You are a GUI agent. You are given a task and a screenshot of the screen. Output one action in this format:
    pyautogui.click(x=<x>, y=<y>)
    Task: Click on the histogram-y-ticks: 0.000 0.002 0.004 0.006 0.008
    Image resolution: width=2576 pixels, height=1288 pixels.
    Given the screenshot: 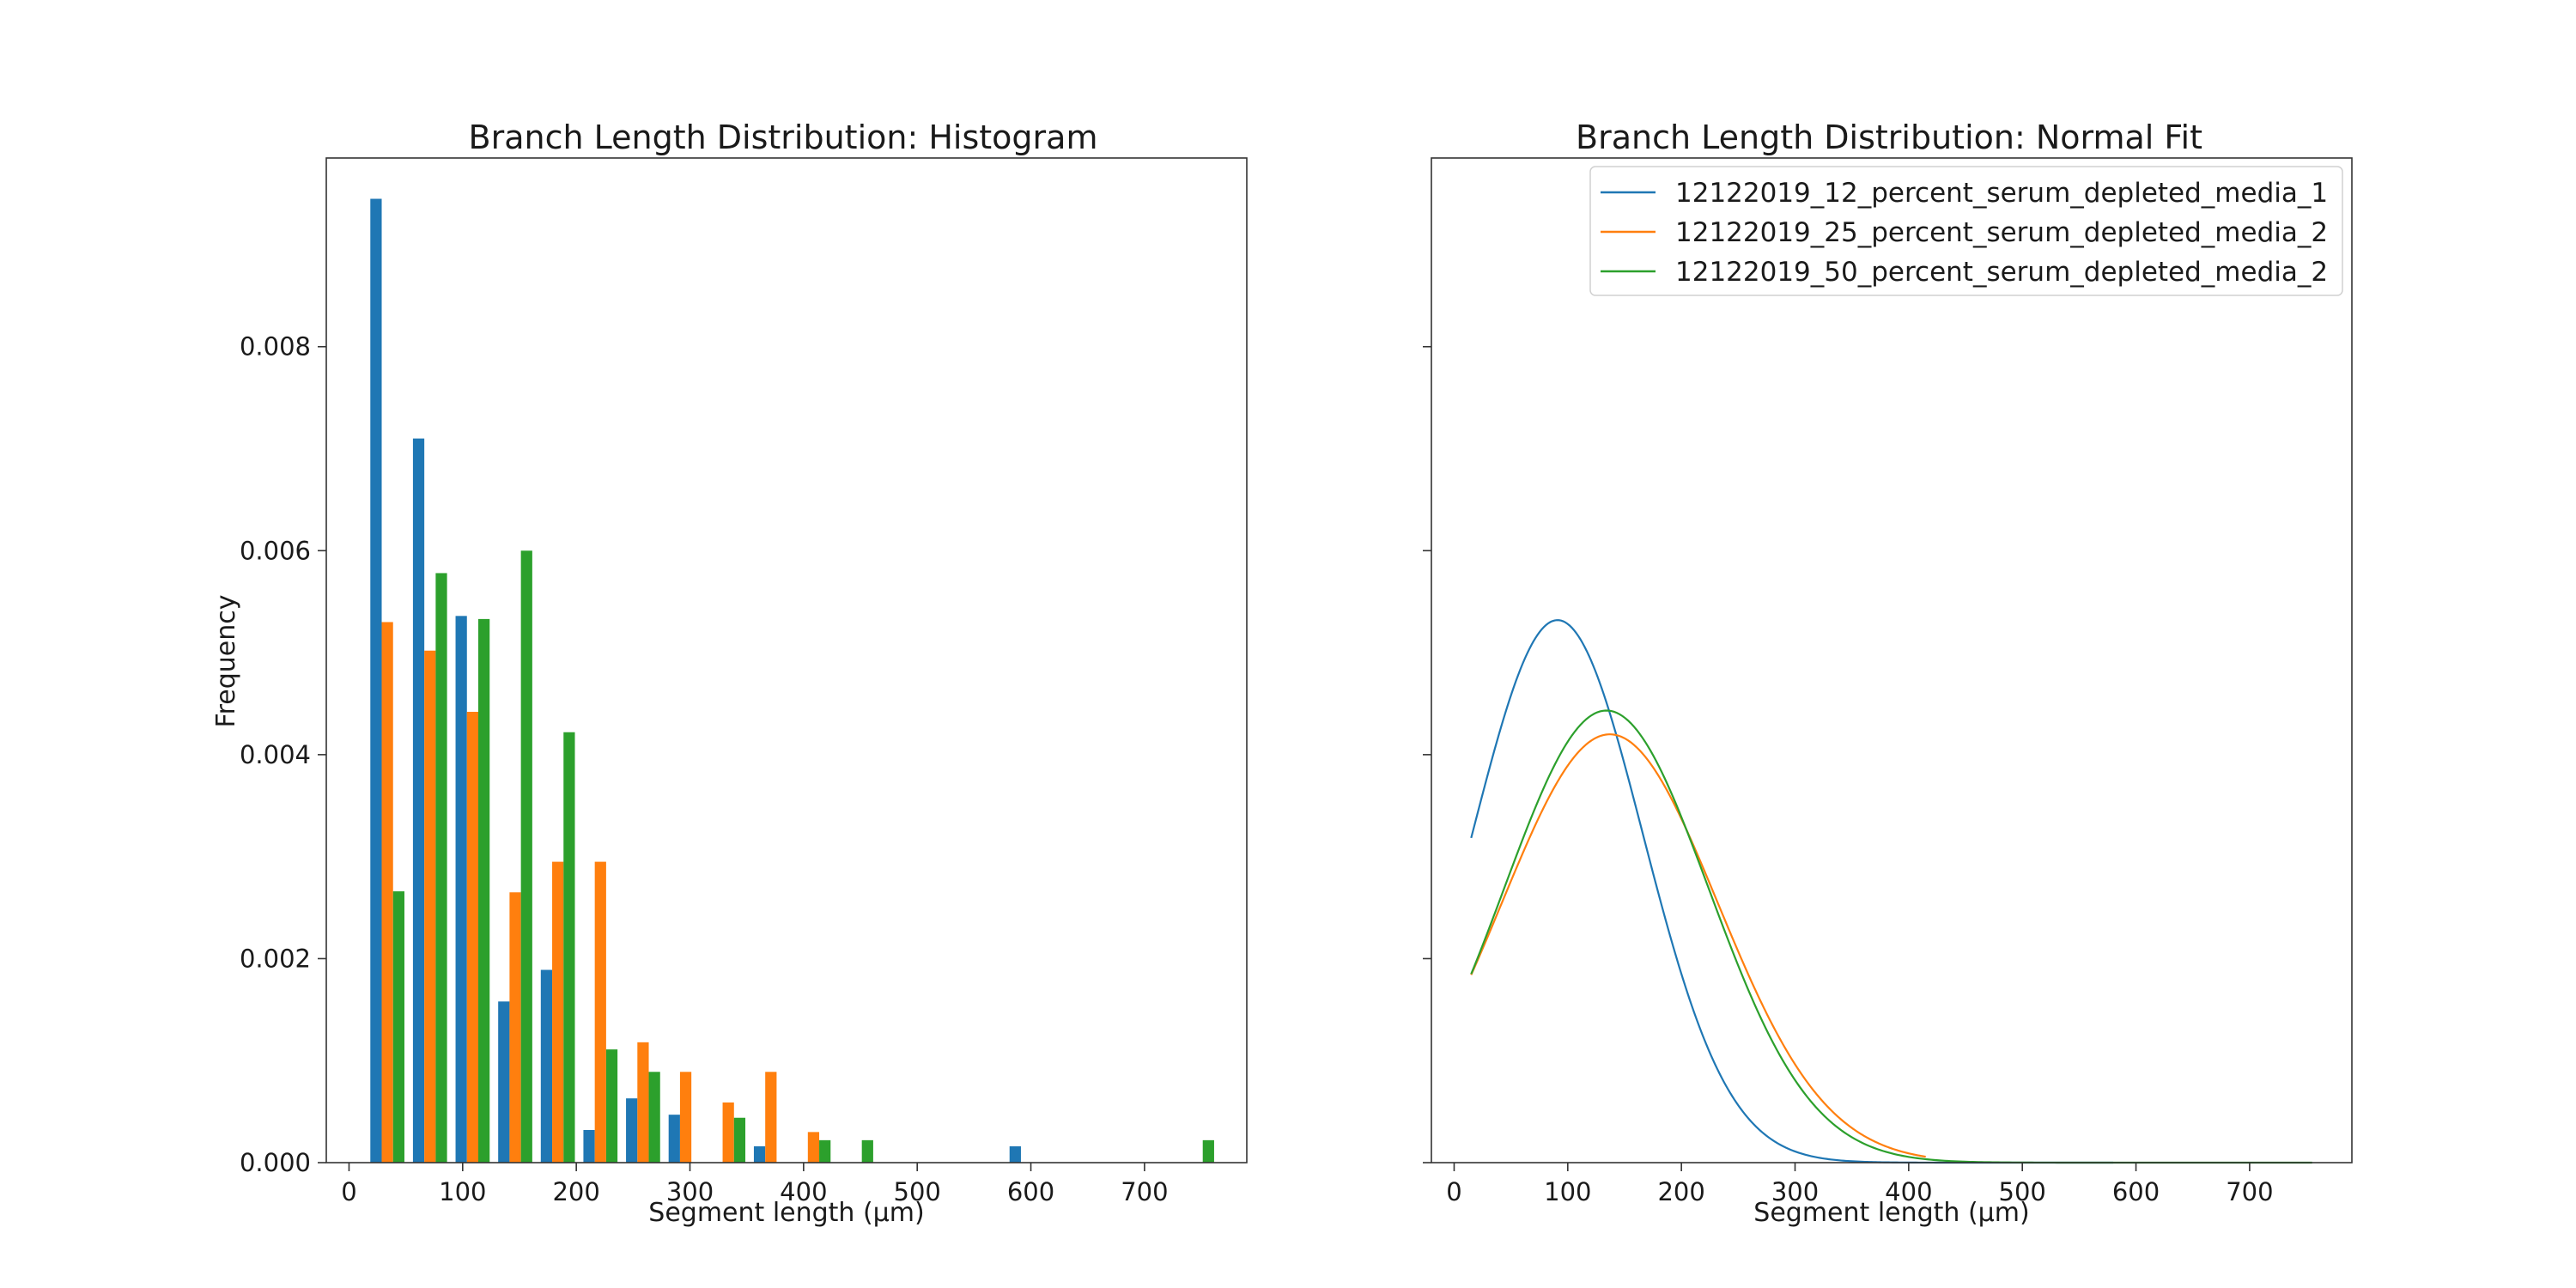 What is the action you would take?
    pyautogui.click(x=283, y=755)
    